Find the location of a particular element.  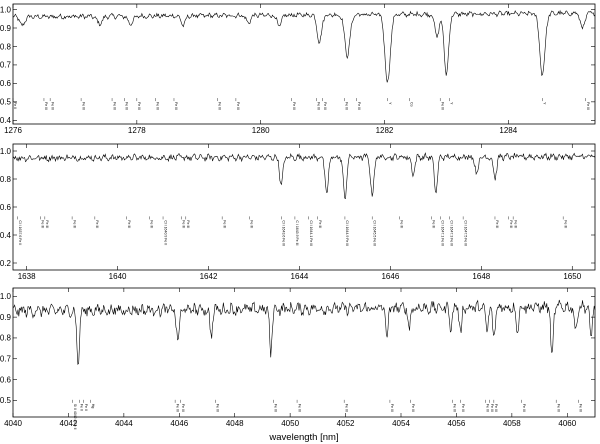

line-id-label: Hg is located at coordinates (93, 406).